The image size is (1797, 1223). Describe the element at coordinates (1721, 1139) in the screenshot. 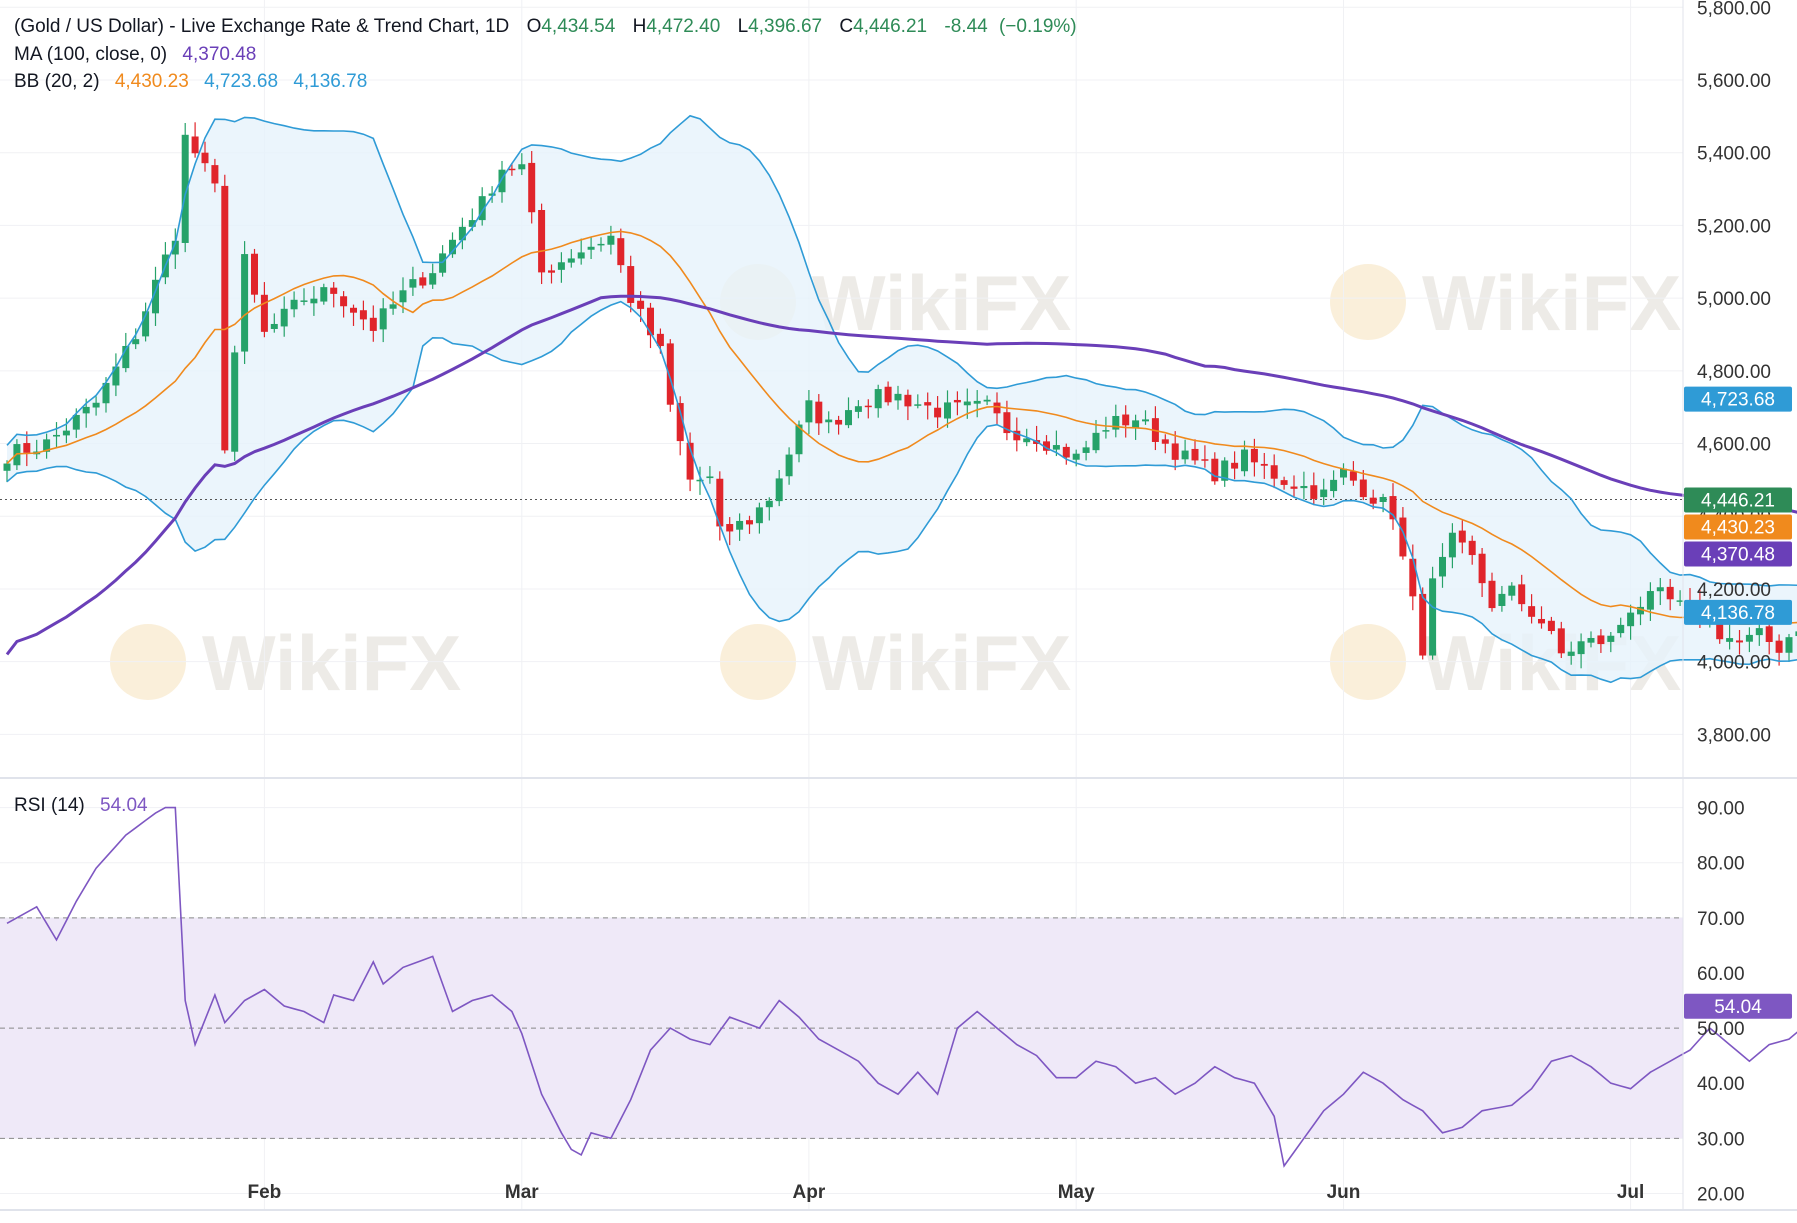

I see `rsi-tick-label: 30.00` at that location.